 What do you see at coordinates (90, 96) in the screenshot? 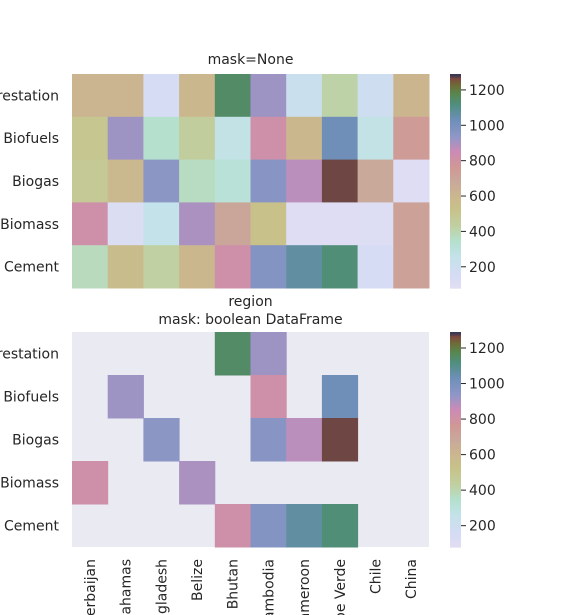
I see `heatmap-cell-afforestation-azerbaijan` at bounding box center [90, 96].